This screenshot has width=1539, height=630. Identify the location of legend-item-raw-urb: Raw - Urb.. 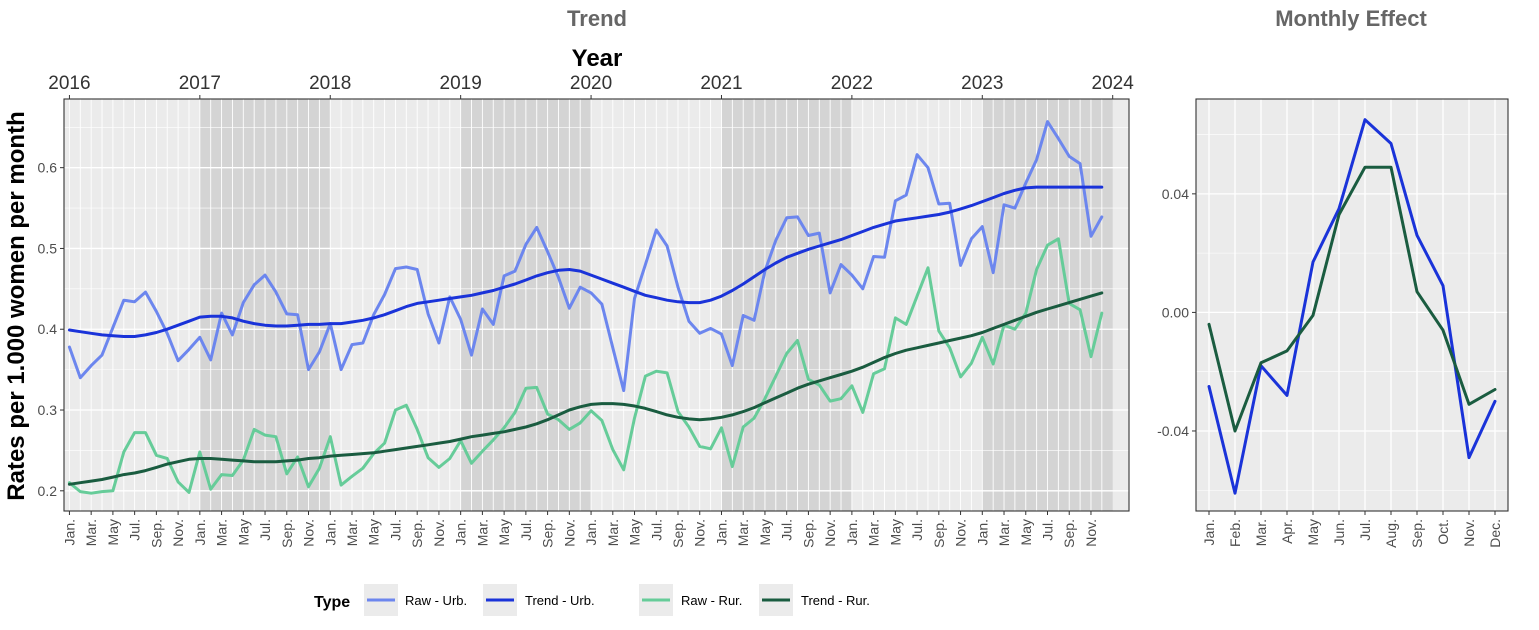
(415, 600).